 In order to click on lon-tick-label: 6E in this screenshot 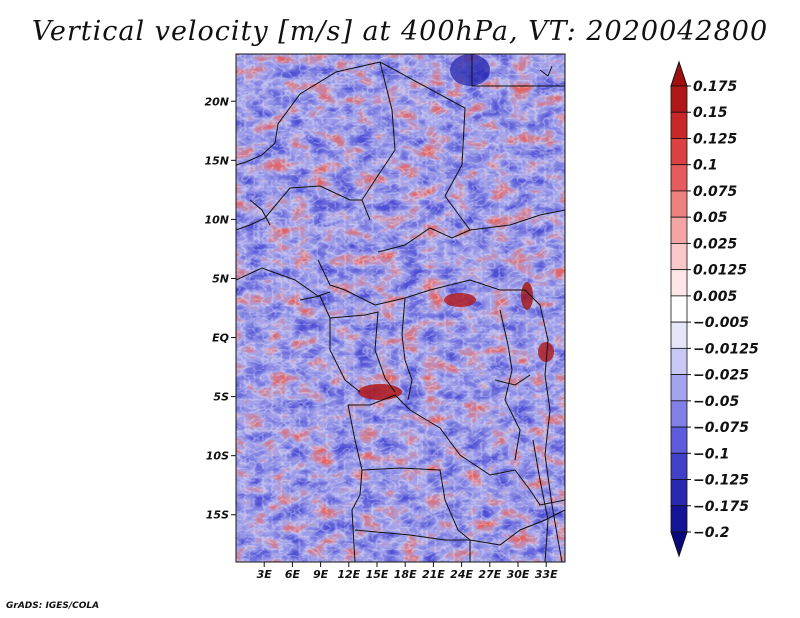, I will do `click(293, 574)`.